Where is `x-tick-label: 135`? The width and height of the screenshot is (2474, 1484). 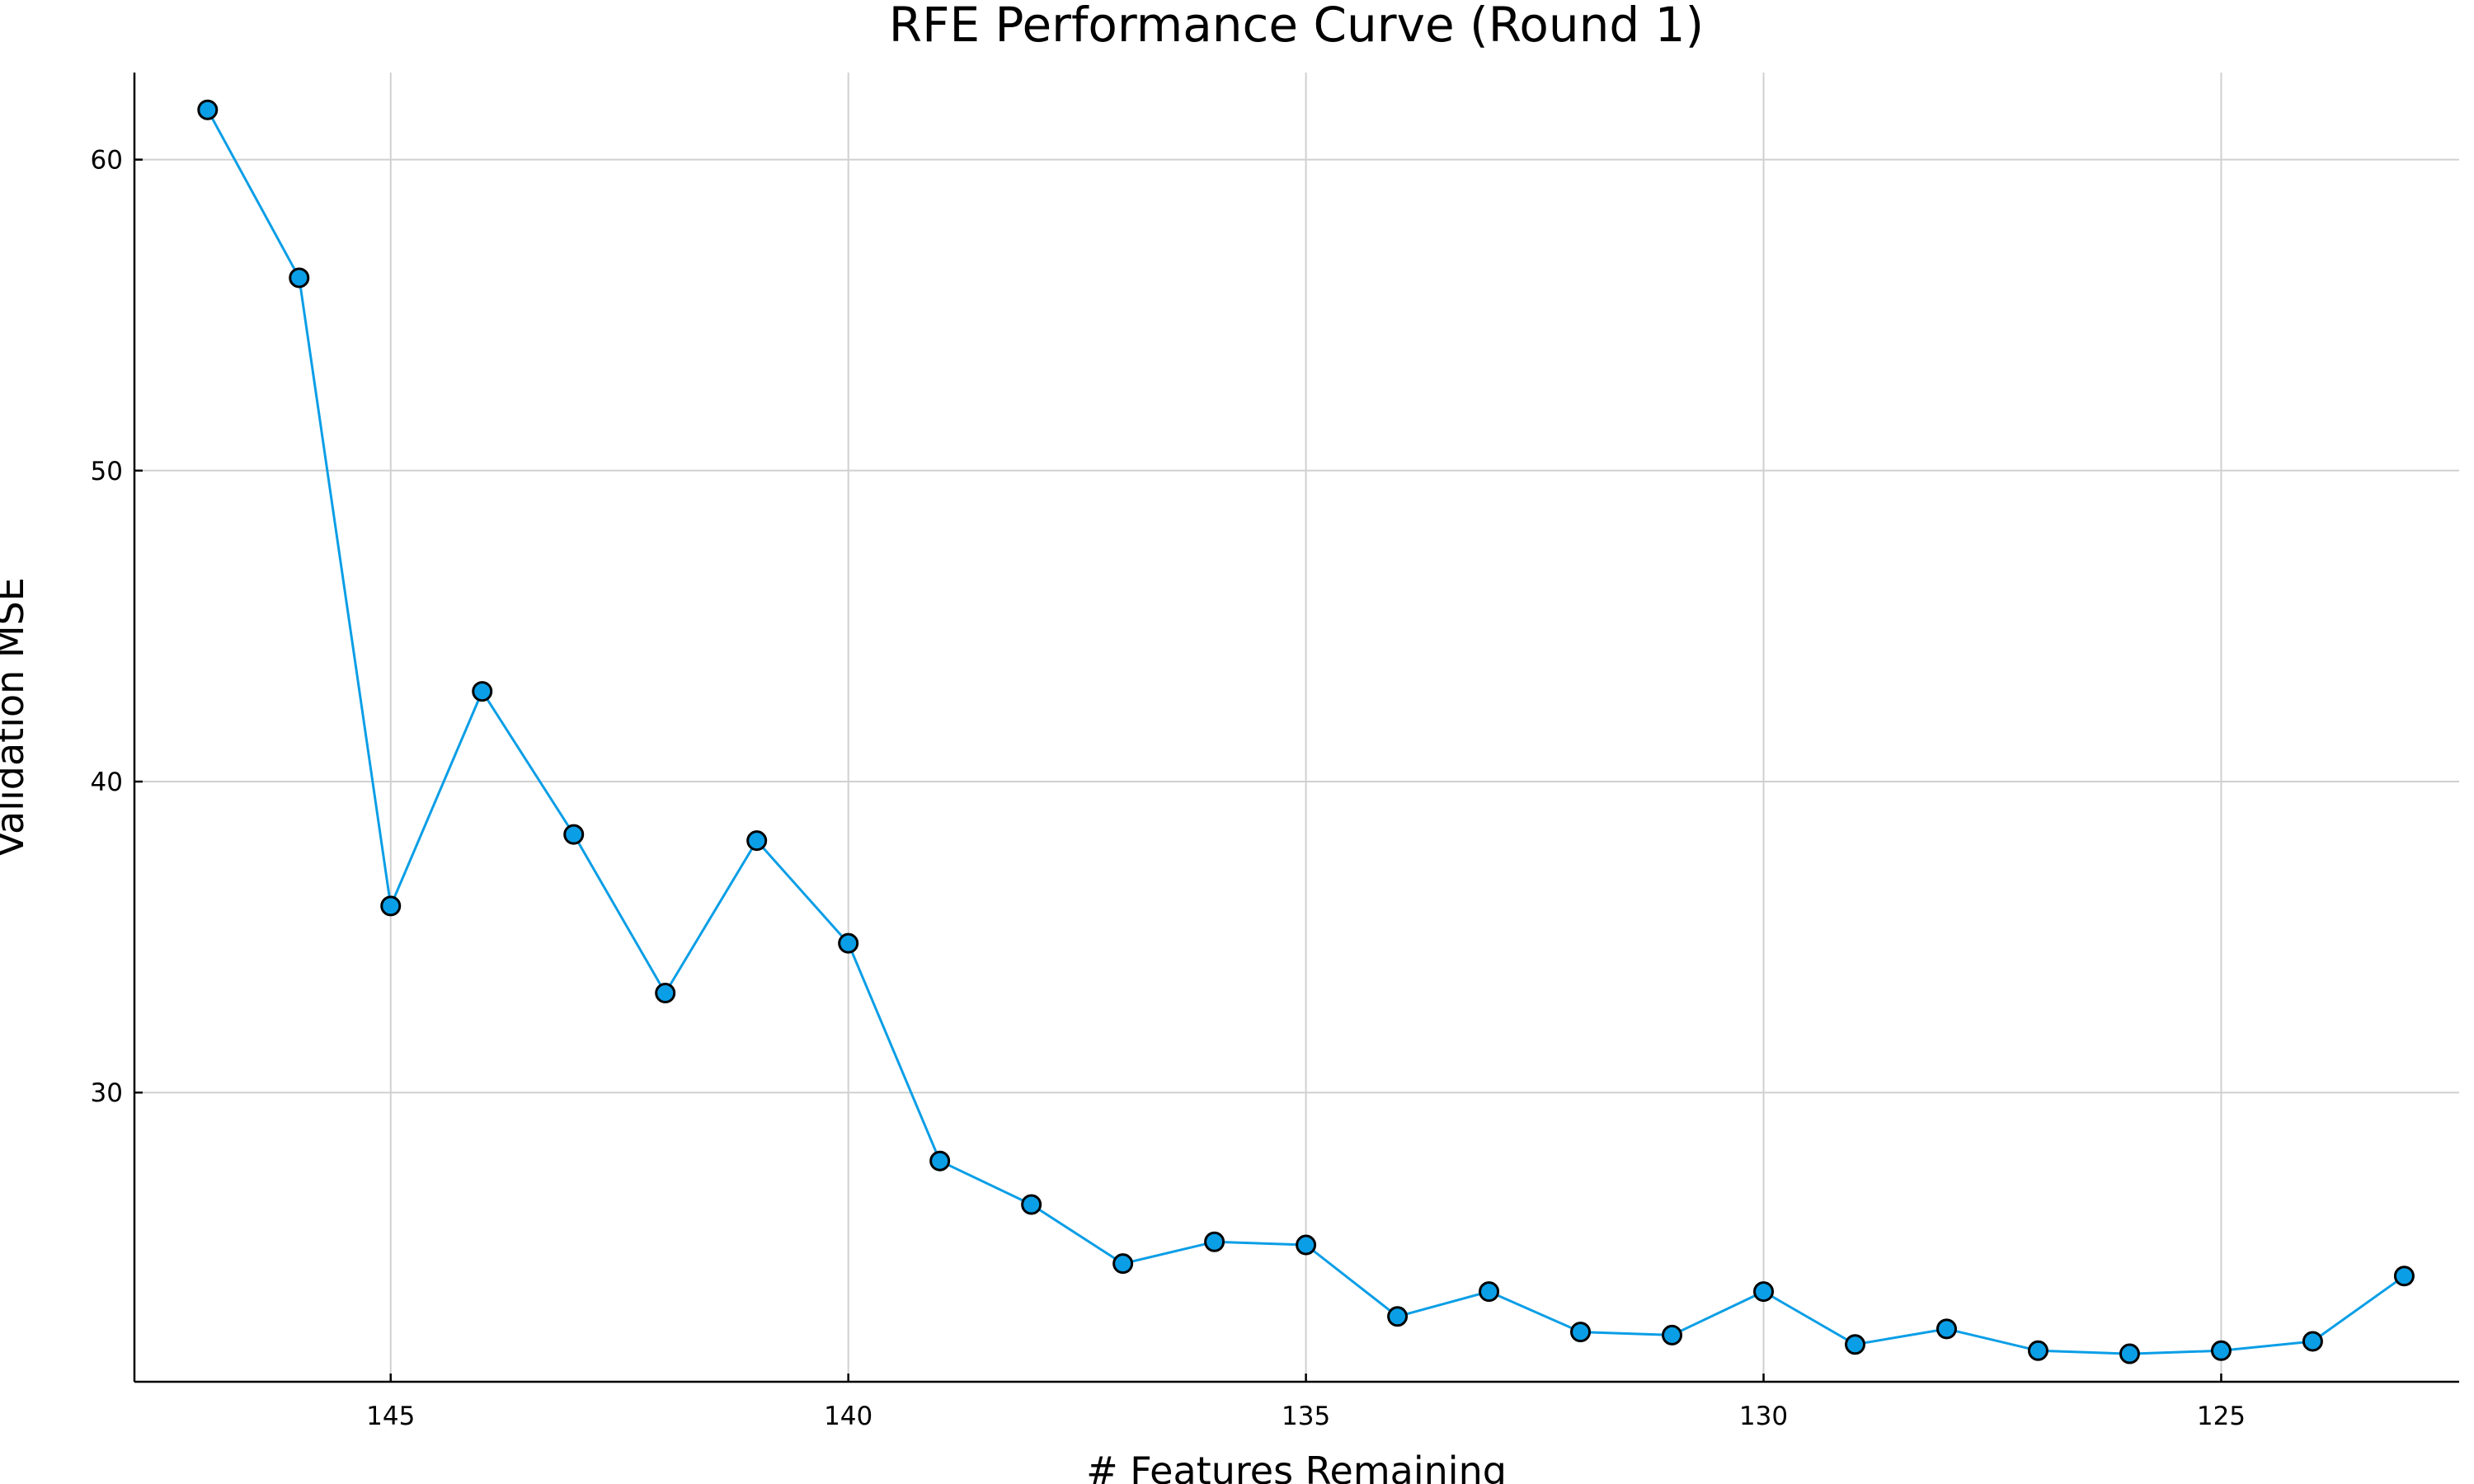
x-tick-label: 135 is located at coordinates (1306, 1416).